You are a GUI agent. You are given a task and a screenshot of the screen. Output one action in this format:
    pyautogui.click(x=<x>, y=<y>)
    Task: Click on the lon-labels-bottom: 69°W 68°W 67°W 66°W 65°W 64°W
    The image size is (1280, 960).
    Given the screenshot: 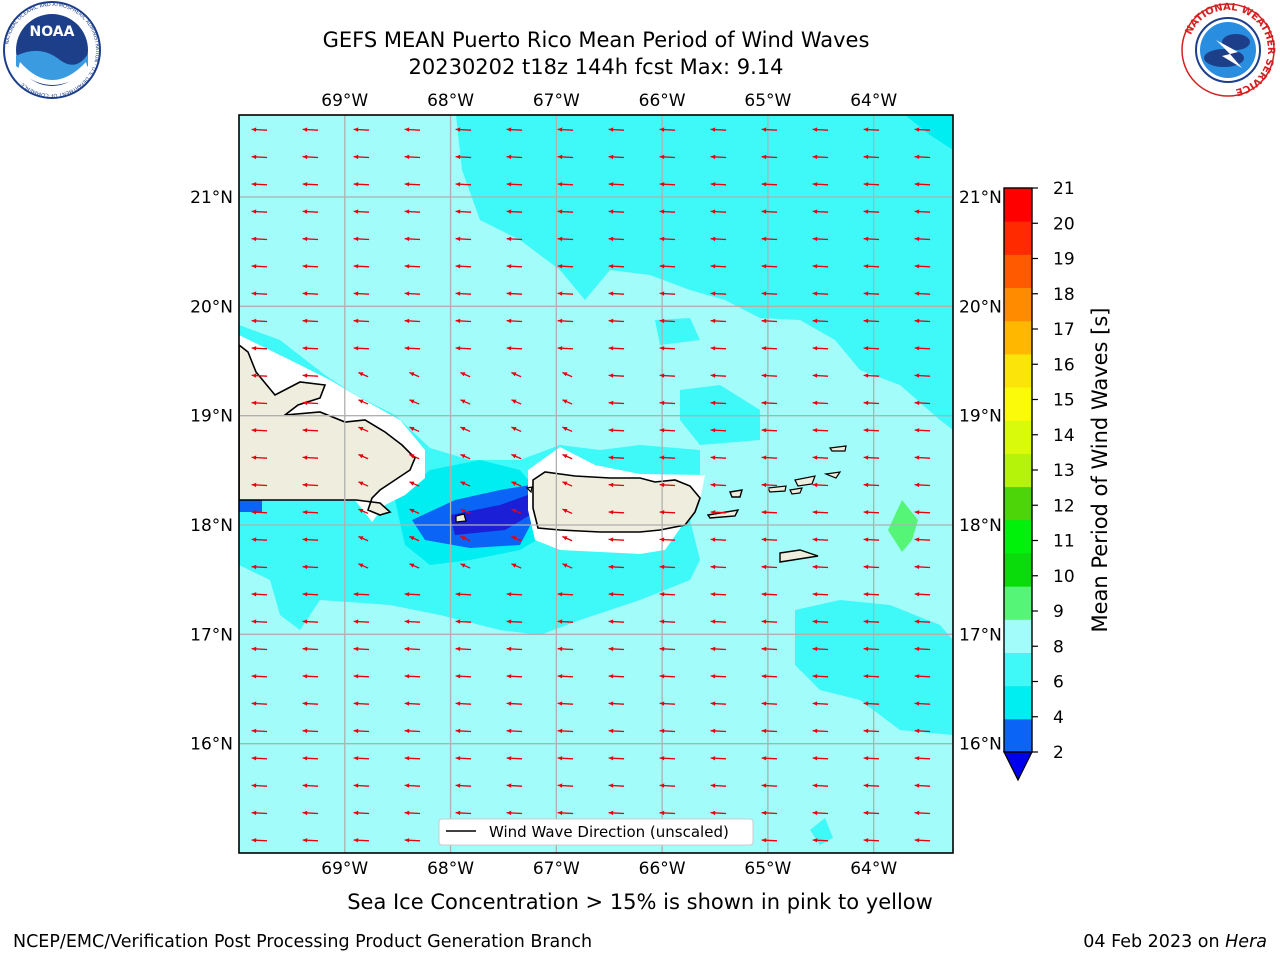 What is the action you would take?
    pyautogui.click(x=609, y=869)
    